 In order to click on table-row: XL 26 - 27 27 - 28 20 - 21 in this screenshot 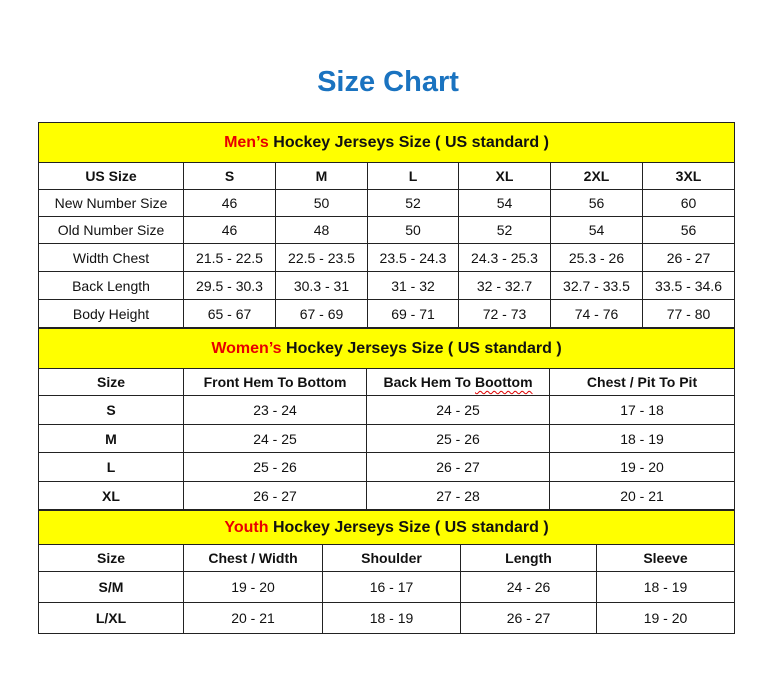, I will do `click(387, 495)`.